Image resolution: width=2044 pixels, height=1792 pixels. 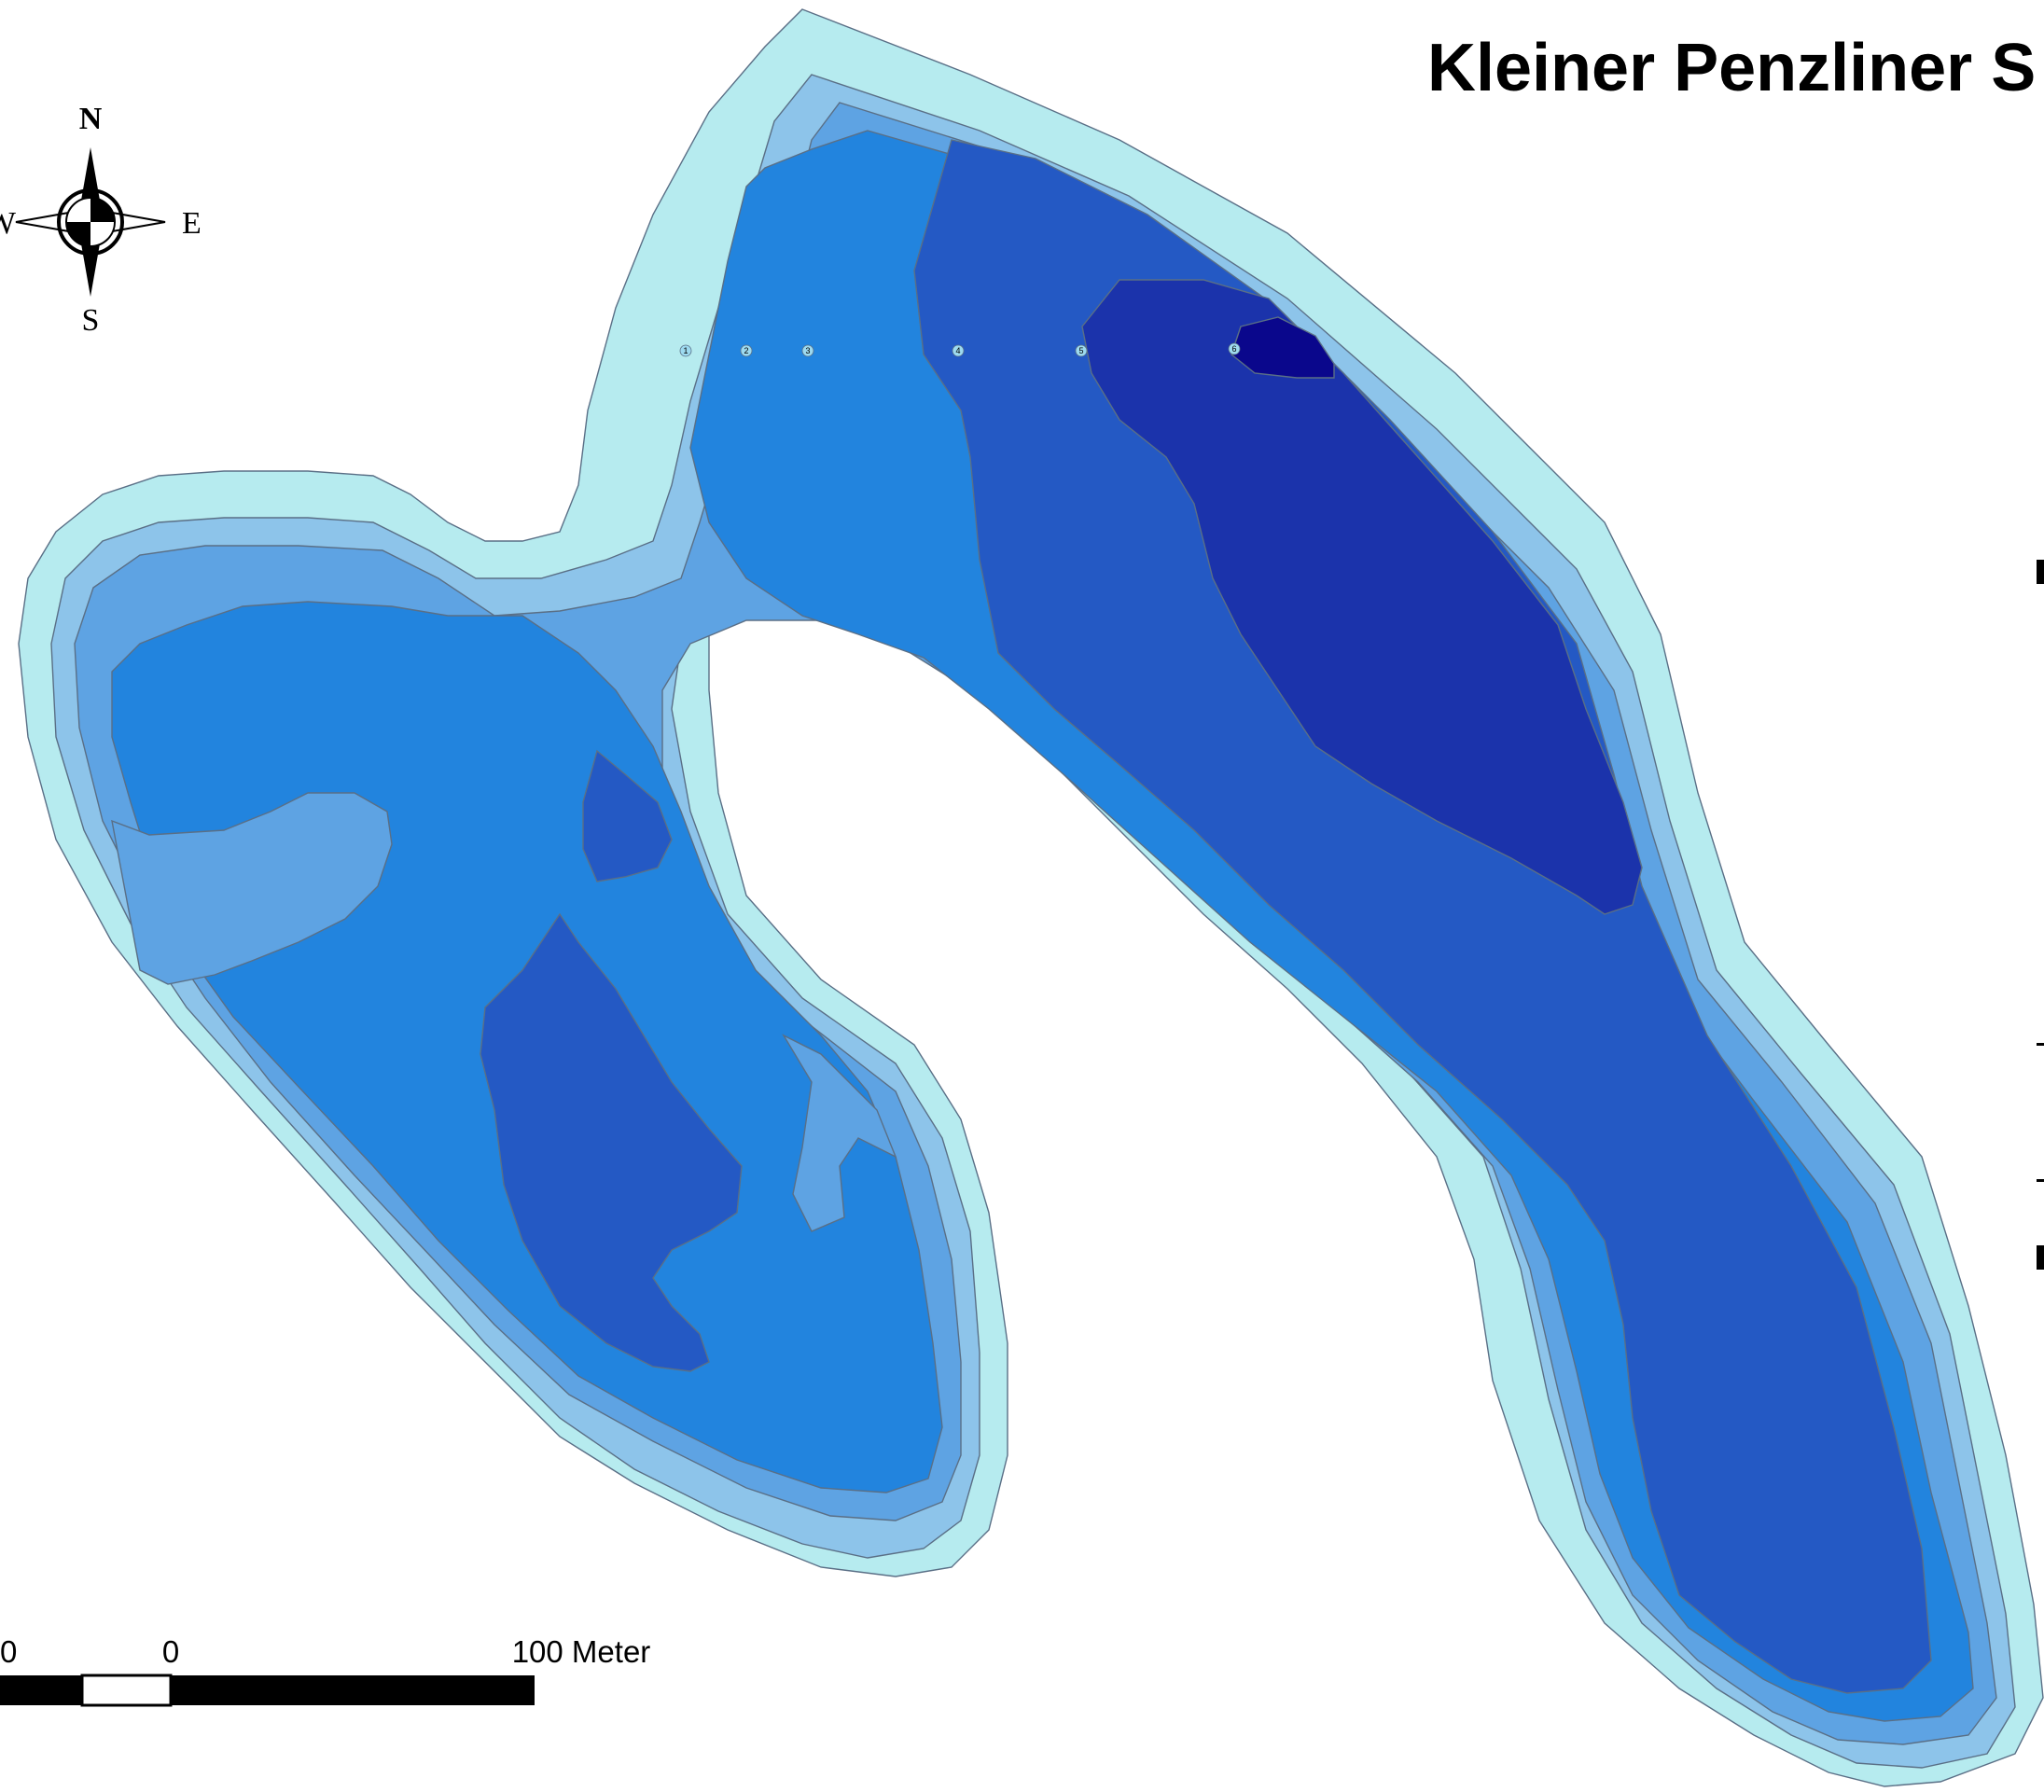 I want to click on depth-marker-label: 6, so click(x=1233, y=349).